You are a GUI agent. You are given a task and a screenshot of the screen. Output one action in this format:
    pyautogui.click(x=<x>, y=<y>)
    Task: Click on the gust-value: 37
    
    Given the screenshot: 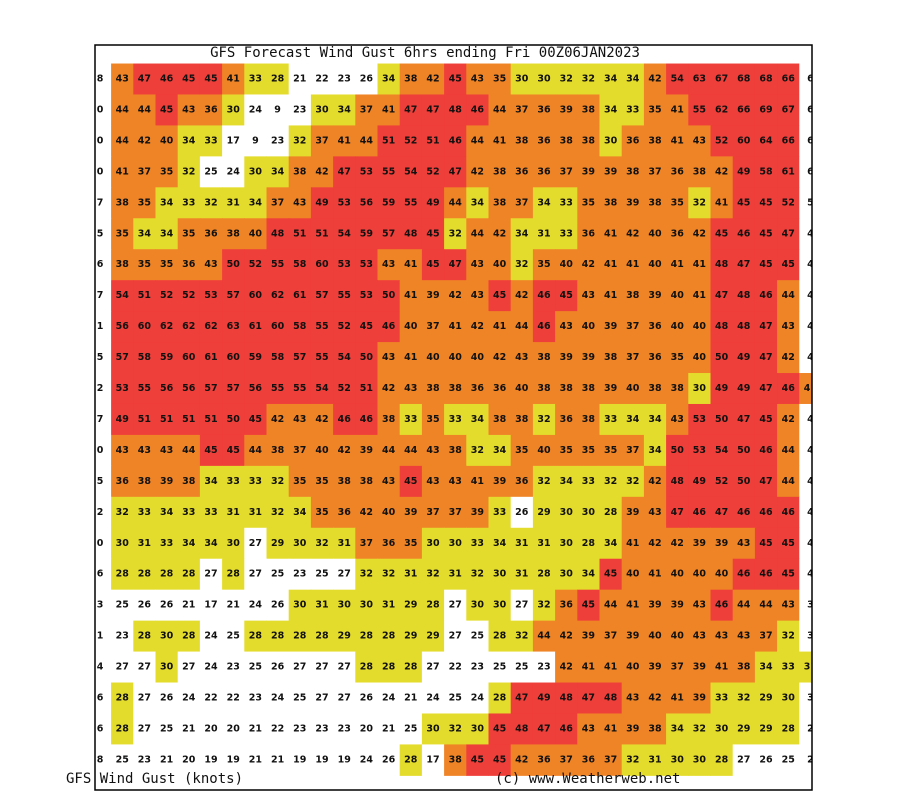 What is the action you would take?
    pyautogui.click(x=521, y=202)
    